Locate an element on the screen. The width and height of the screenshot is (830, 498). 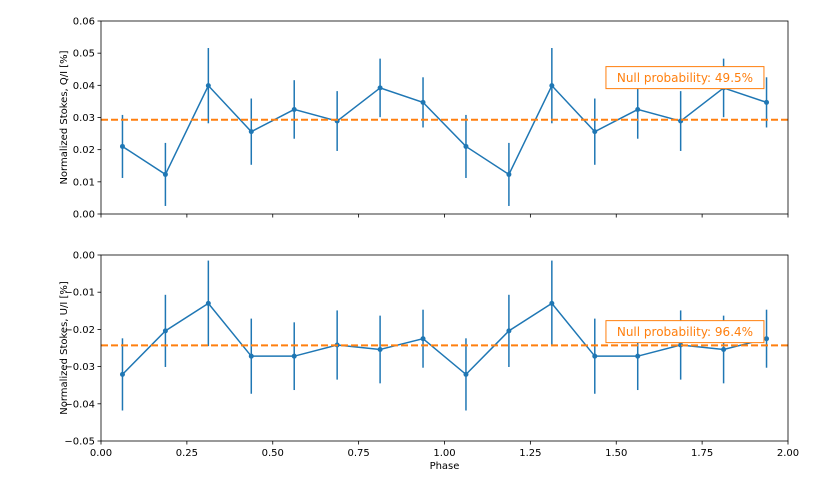
x-axis-label: Phase is located at coordinates (445, 466).